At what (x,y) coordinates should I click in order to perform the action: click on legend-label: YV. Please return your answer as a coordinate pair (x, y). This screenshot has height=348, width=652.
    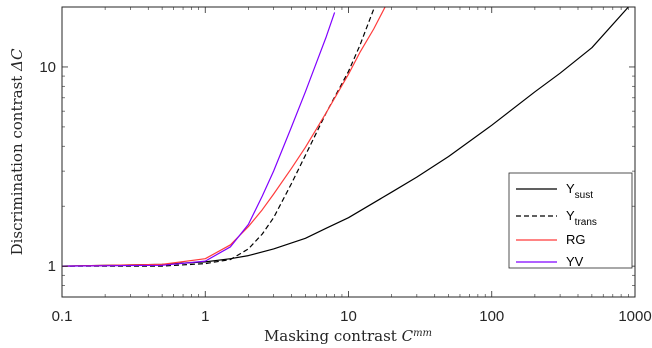
    Looking at the image, I should click on (575, 261).